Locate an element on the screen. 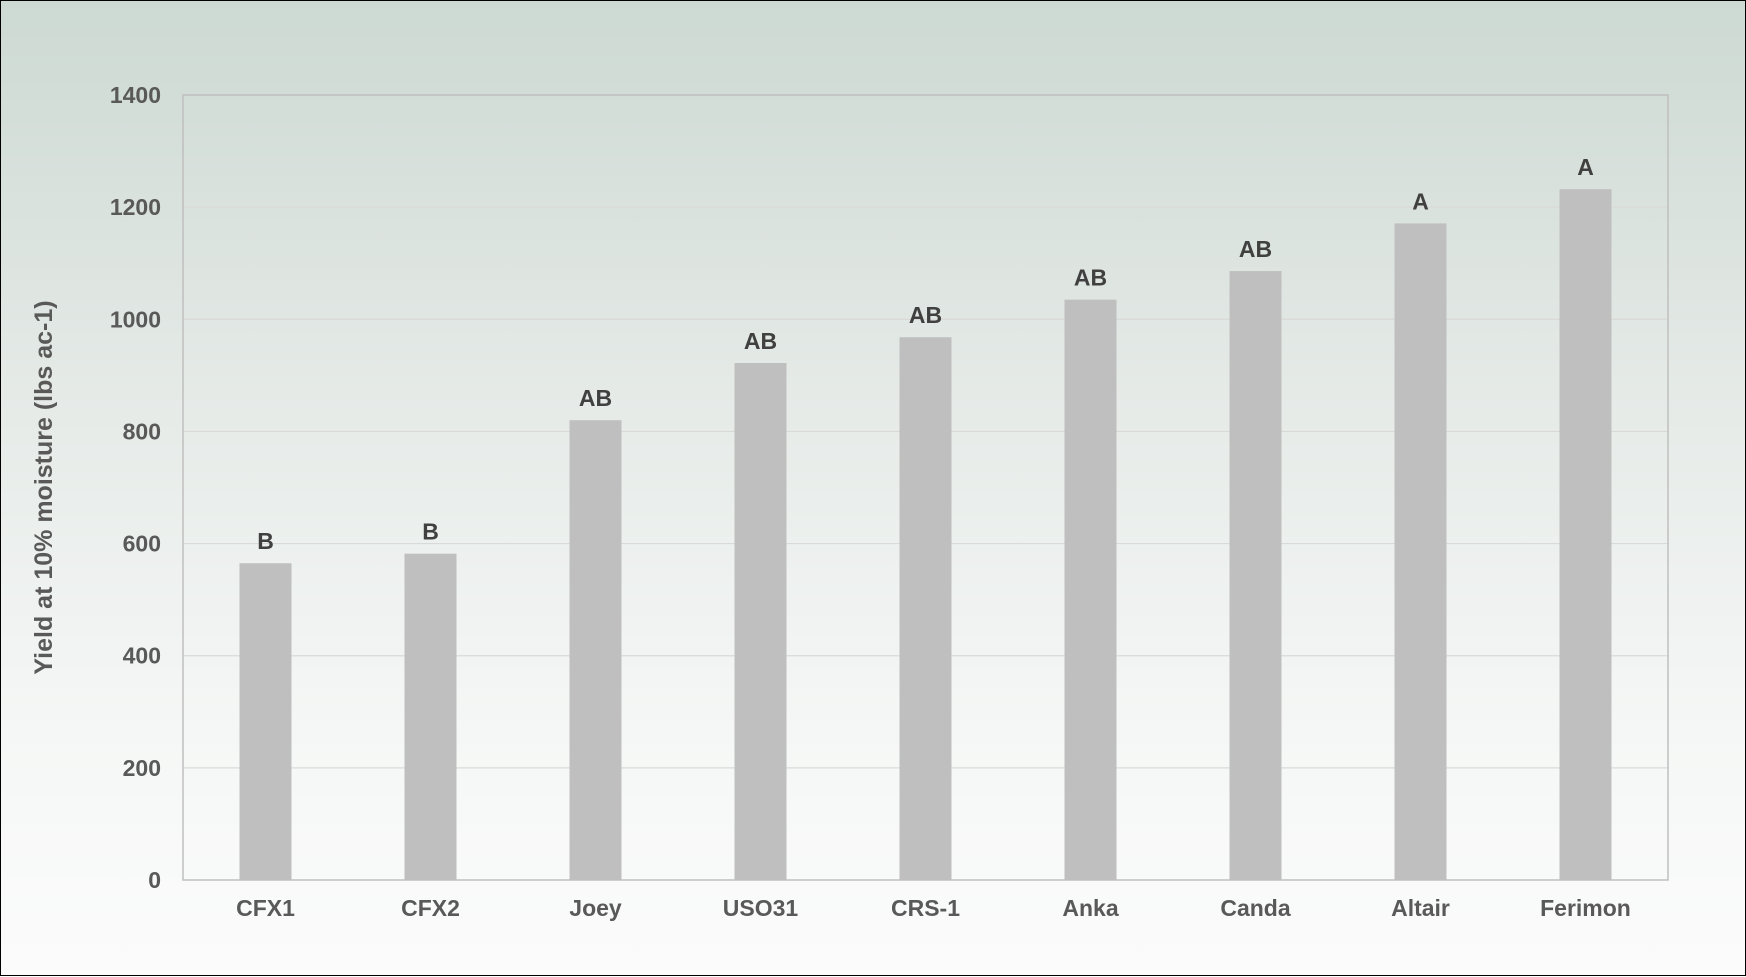 This screenshot has height=977, width=1746. bar-joey is located at coordinates (595, 650).